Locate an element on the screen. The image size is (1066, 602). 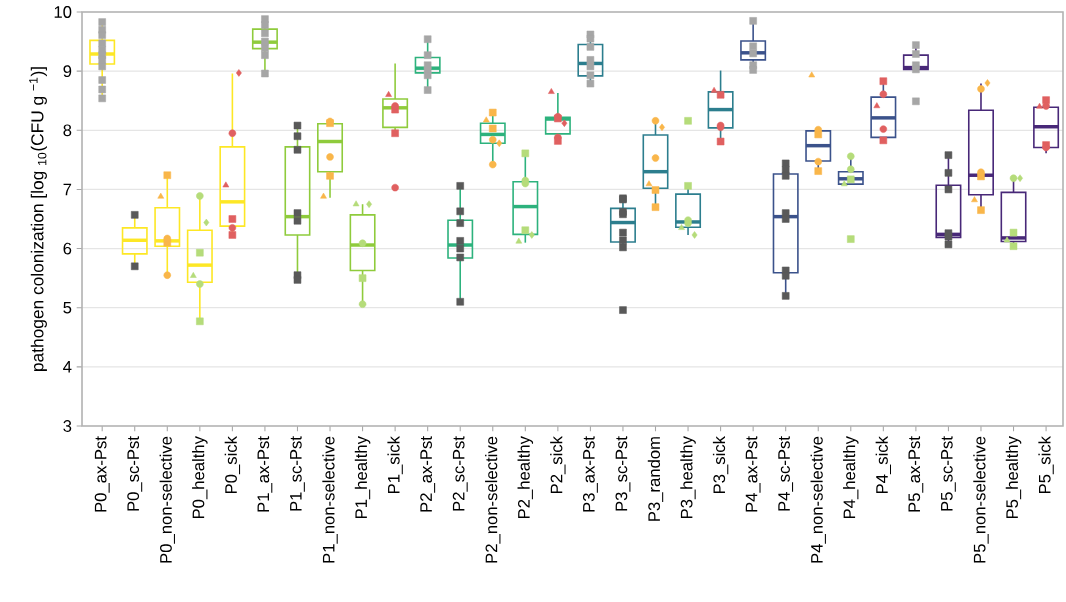
x-tick-label: P5_sc-Pst is located at coordinates (948, 473).